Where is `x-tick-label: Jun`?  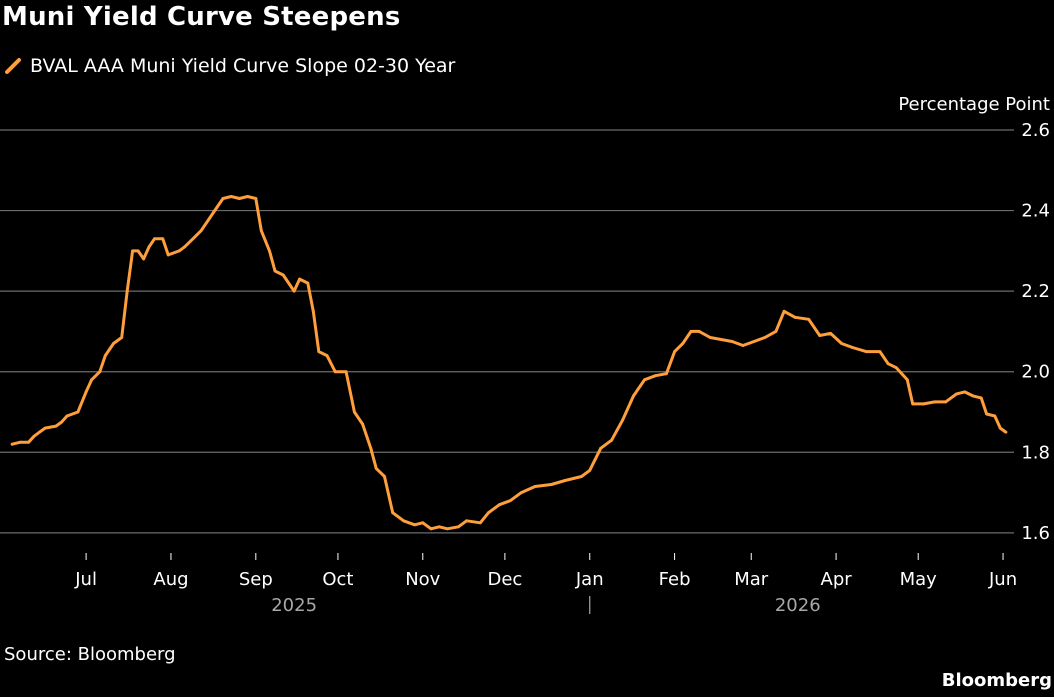
x-tick-label: Jun is located at coordinates (1002, 579).